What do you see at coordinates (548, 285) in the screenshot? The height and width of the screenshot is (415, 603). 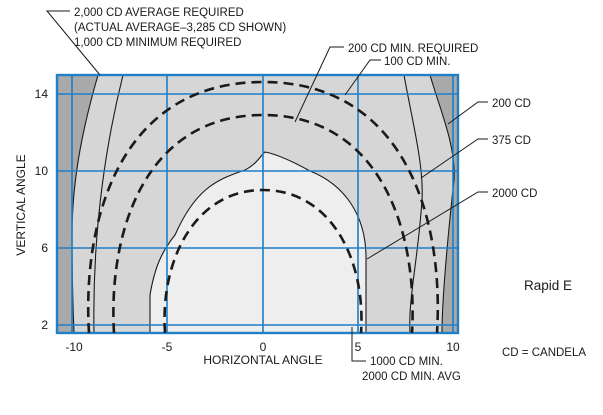 I see `side-caption-cut: Rapid E` at bounding box center [548, 285].